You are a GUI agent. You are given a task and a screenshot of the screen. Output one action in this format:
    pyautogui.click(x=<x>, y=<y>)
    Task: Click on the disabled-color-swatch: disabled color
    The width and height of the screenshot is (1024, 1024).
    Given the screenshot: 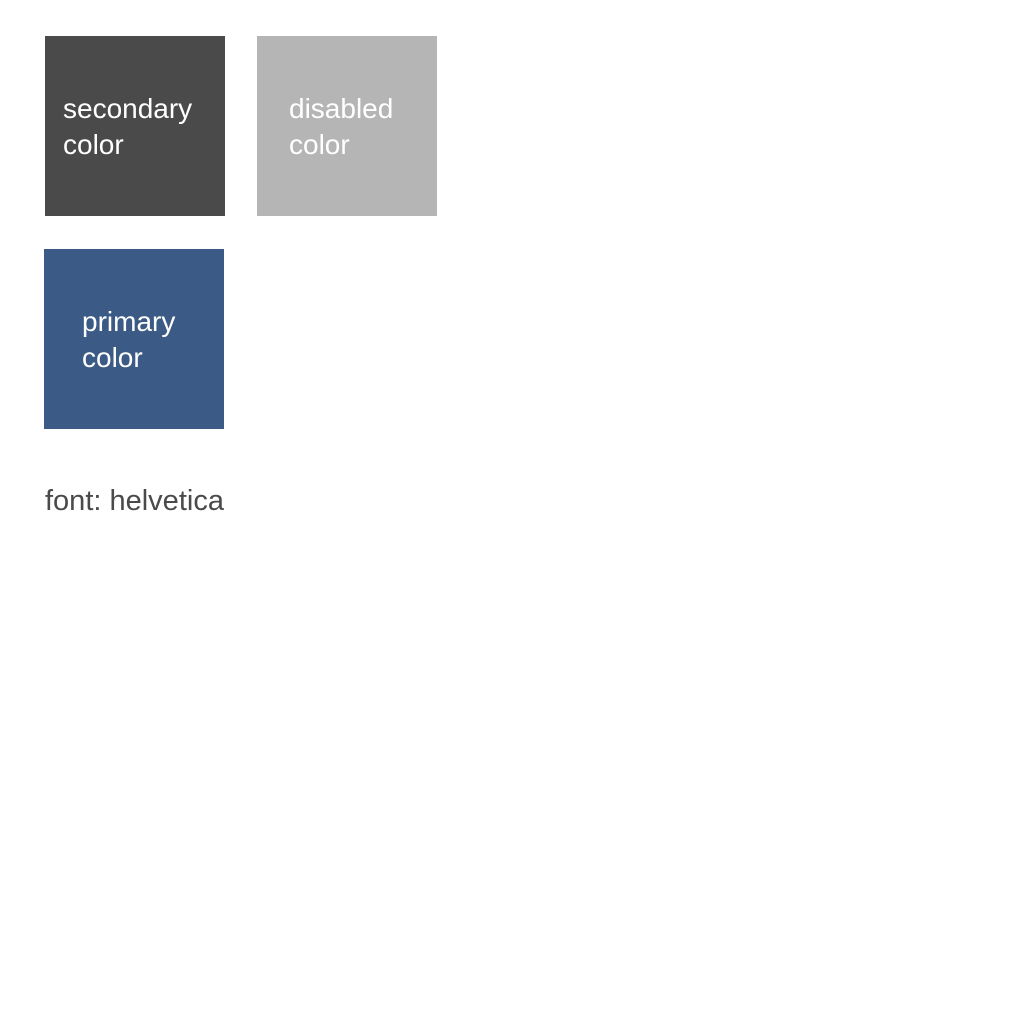 What is the action you would take?
    pyautogui.click(x=347, y=126)
    